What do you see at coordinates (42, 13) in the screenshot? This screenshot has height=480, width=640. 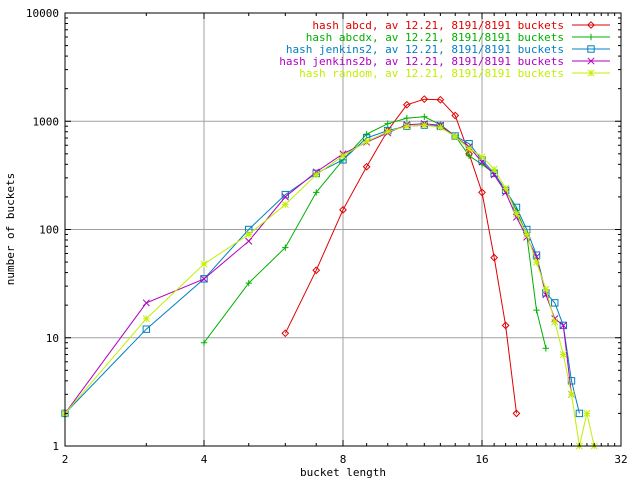 I see `y-tick-label: 10000` at bounding box center [42, 13].